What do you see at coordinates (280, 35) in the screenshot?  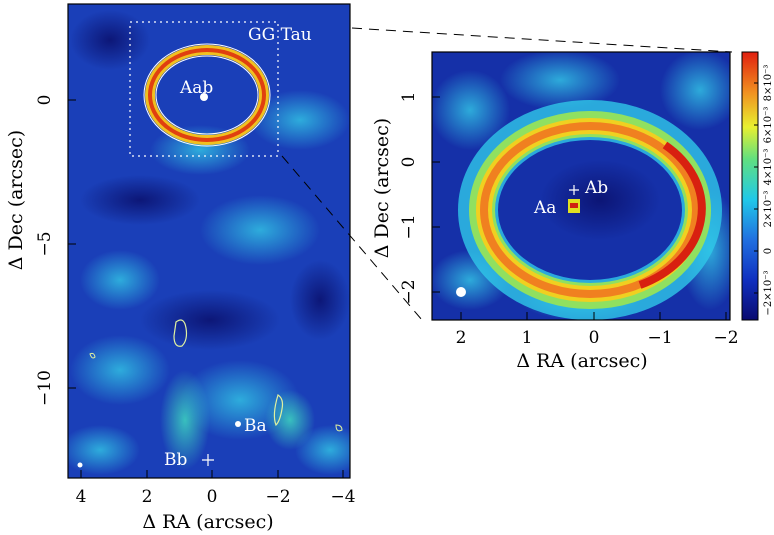 I see `object-label: GG Tau` at bounding box center [280, 35].